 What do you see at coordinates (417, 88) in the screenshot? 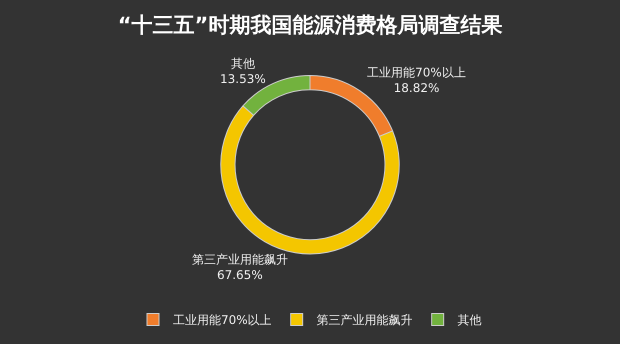
I see `data-label: 18.82%` at bounding box center [417, 88].